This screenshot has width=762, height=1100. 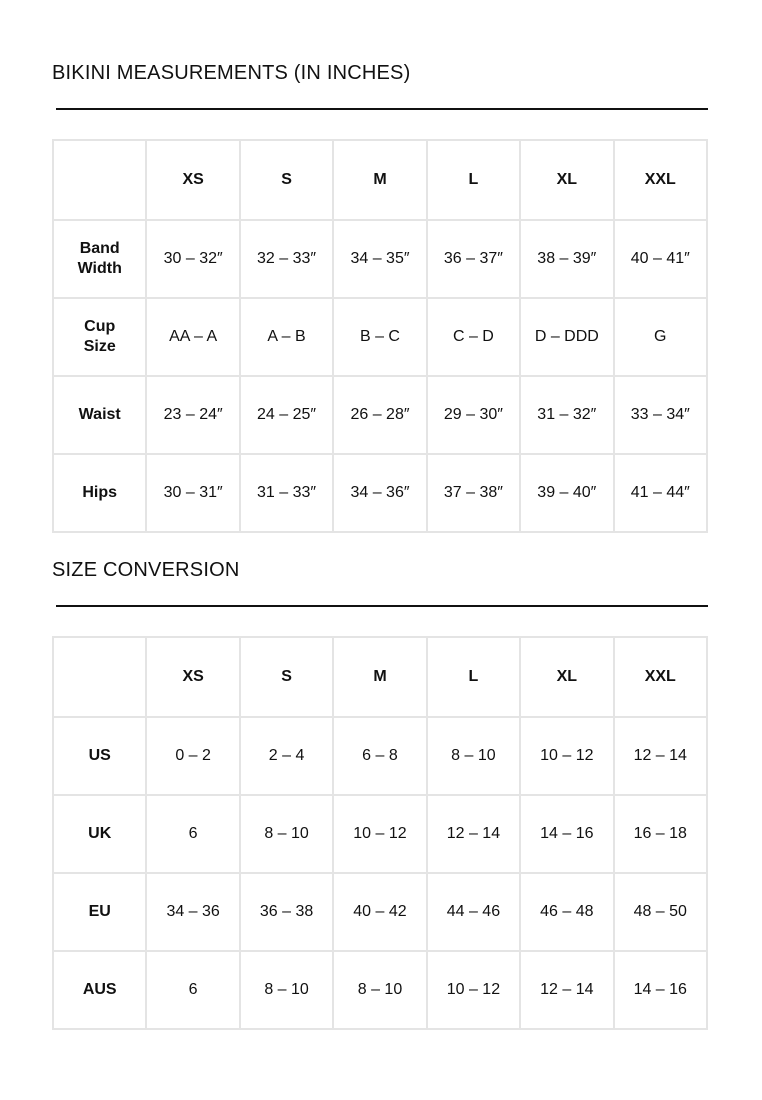 What do you see at coordinates (99, 912) in the screenshot?
I see `row-label: EU` at bounding box center [99, 912].